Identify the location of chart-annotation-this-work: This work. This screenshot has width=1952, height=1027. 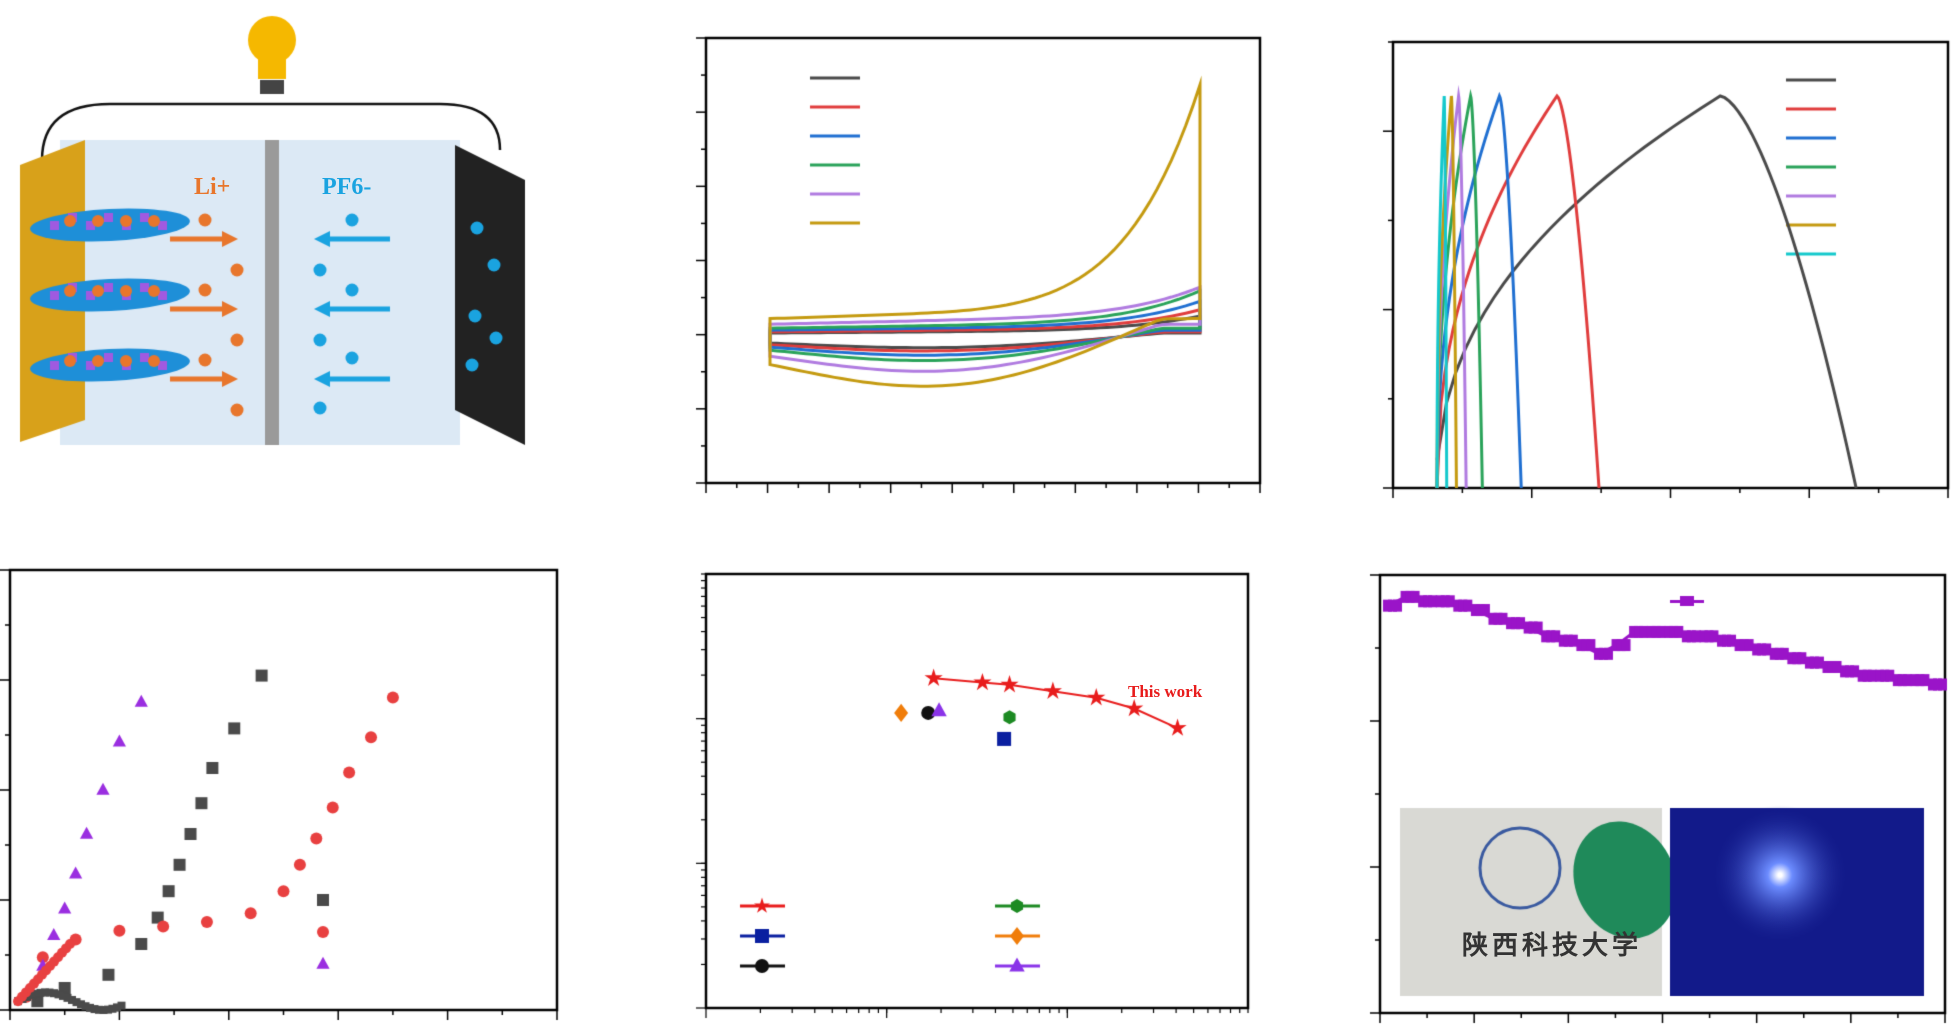
(1165, 691).